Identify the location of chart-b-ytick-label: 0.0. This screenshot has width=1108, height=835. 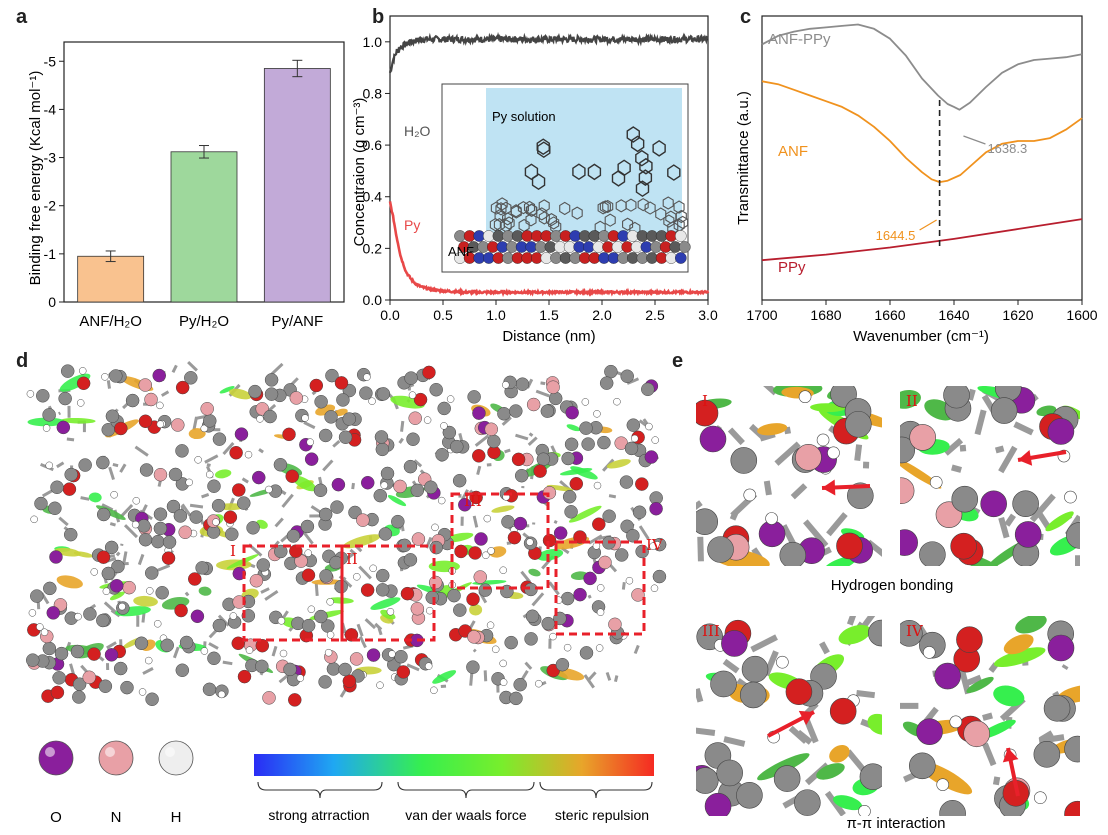
(373, 300).